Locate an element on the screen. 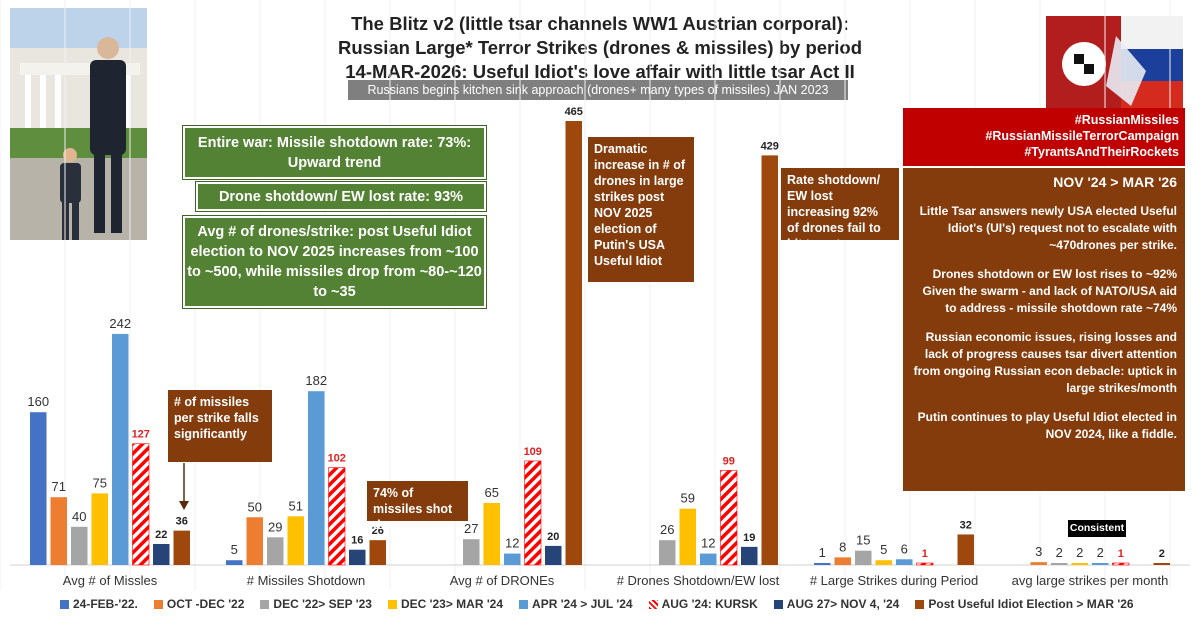 Image resolution: width=1200 pixels, height=620 pixels. data-label: 6 is located at coordinates (904, 548).